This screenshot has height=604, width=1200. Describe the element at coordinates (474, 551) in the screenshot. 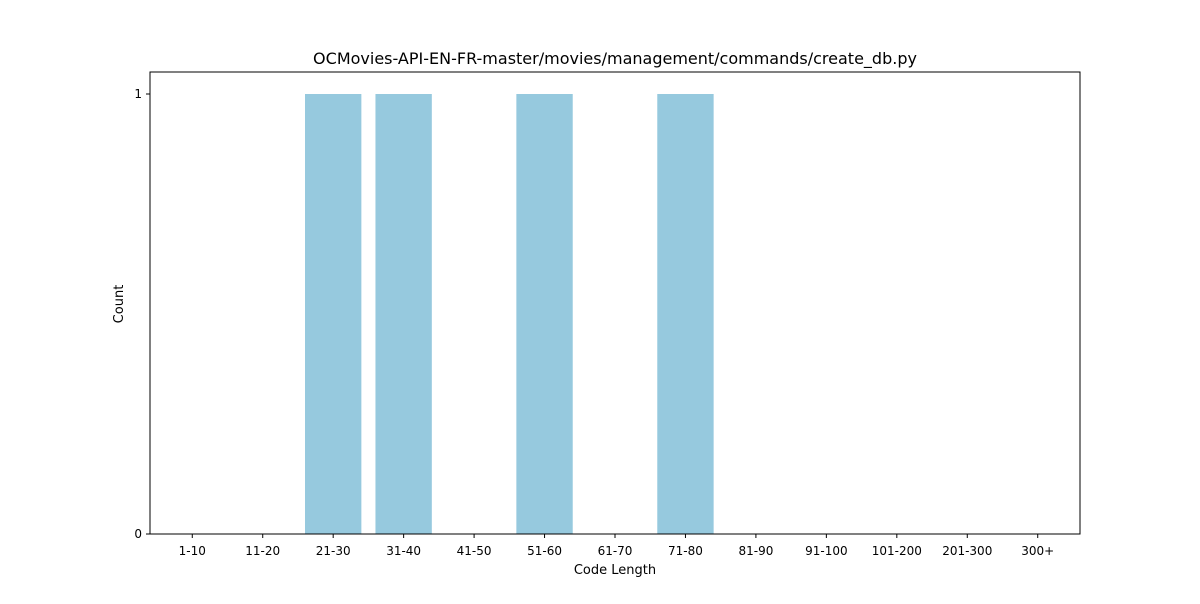

I see `x-tick-label: 41-50` at that location.